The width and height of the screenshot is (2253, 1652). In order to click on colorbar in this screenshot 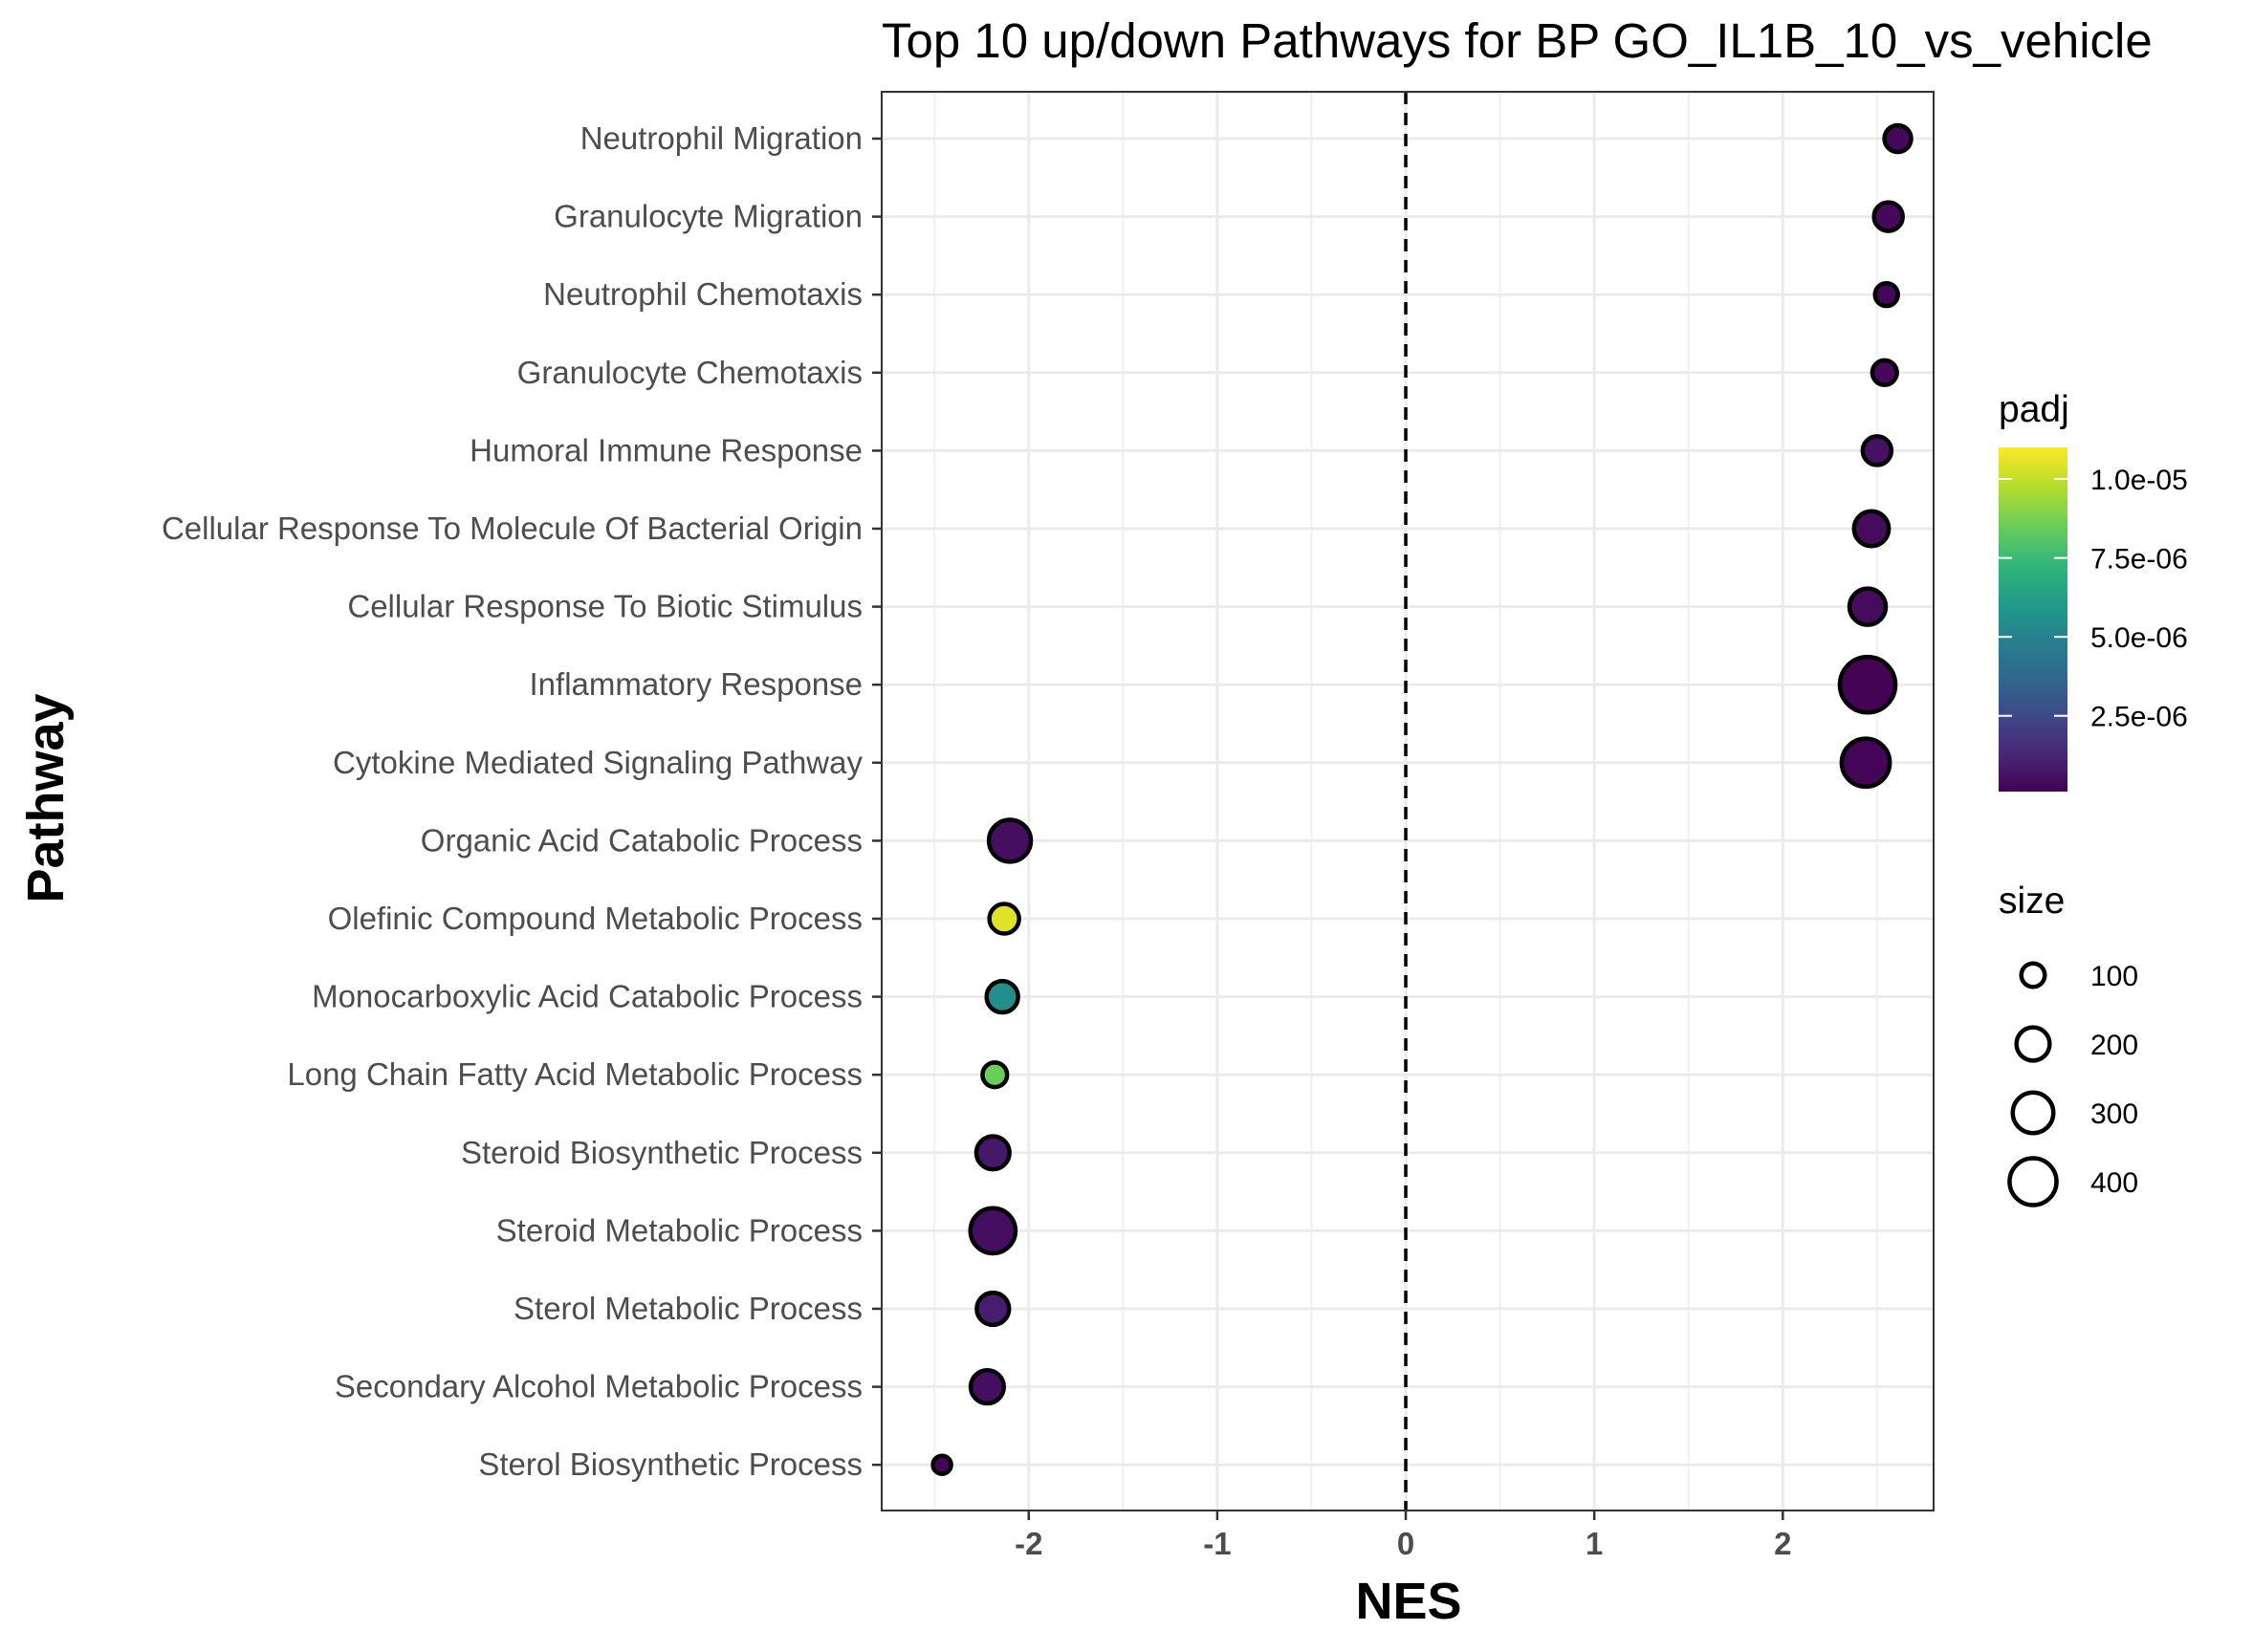, I will do `click(2033, 619)`.